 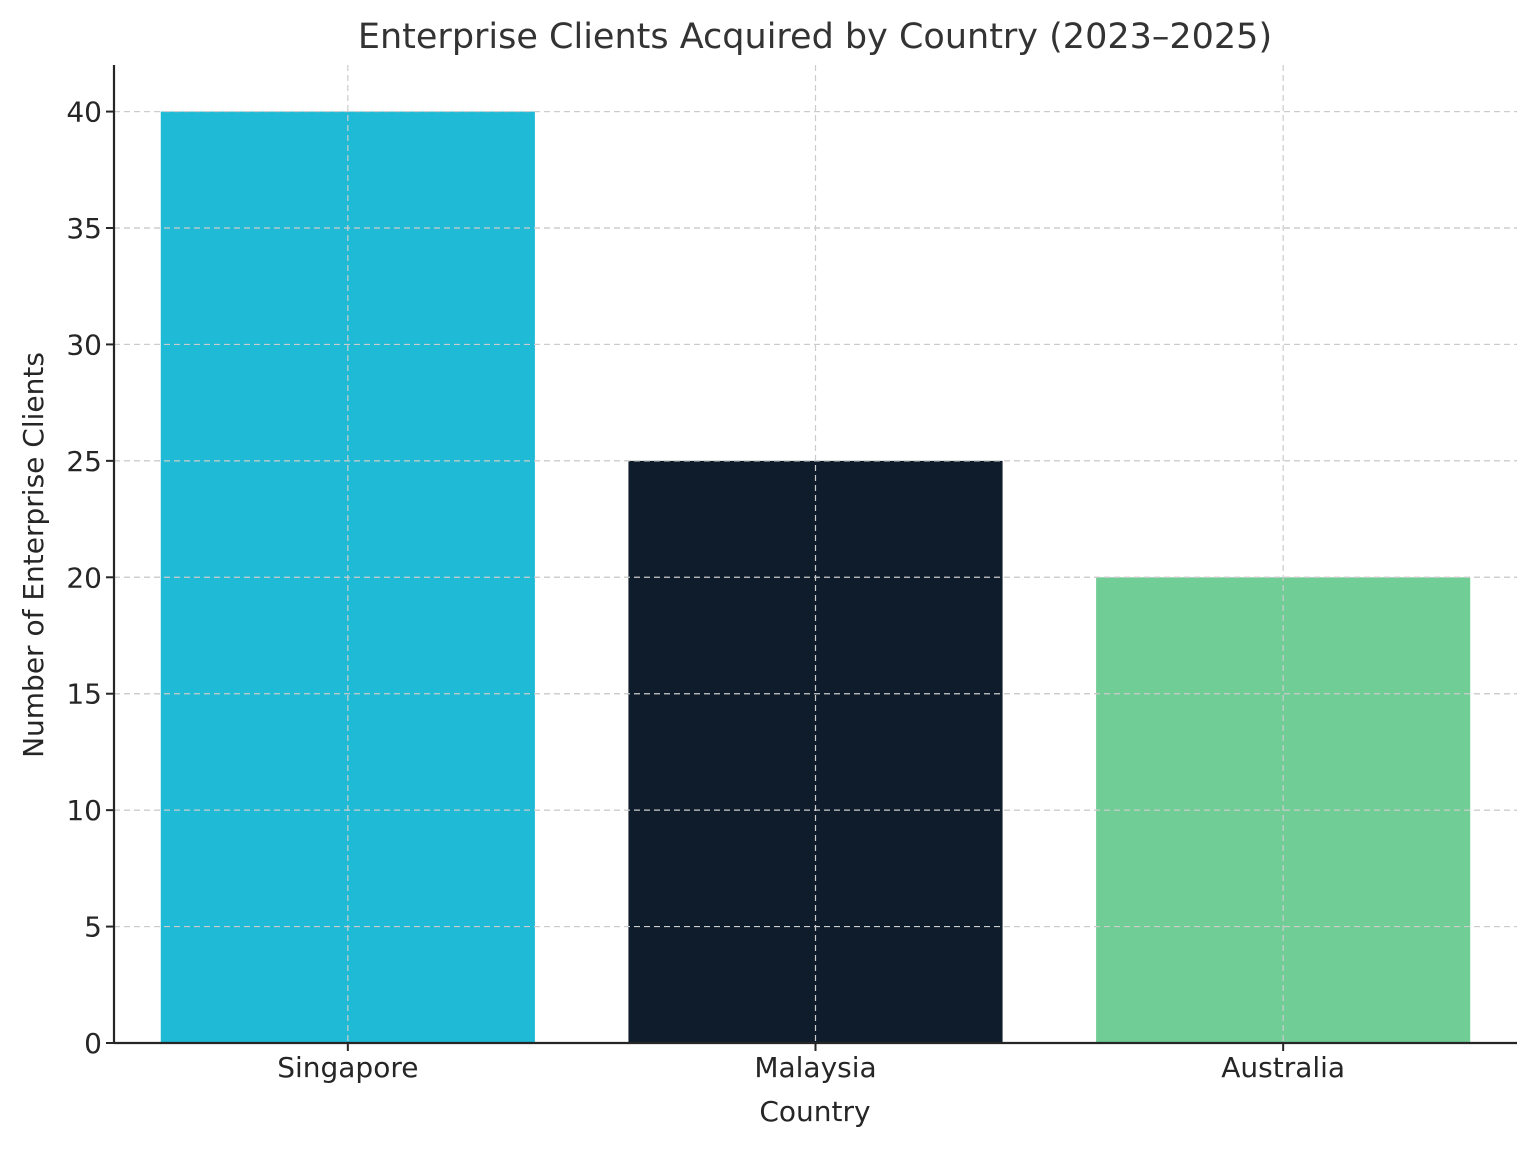 I want to click on x-axis-ticks: Singapore Malaysia Australia, so click(x=811, y=1063).